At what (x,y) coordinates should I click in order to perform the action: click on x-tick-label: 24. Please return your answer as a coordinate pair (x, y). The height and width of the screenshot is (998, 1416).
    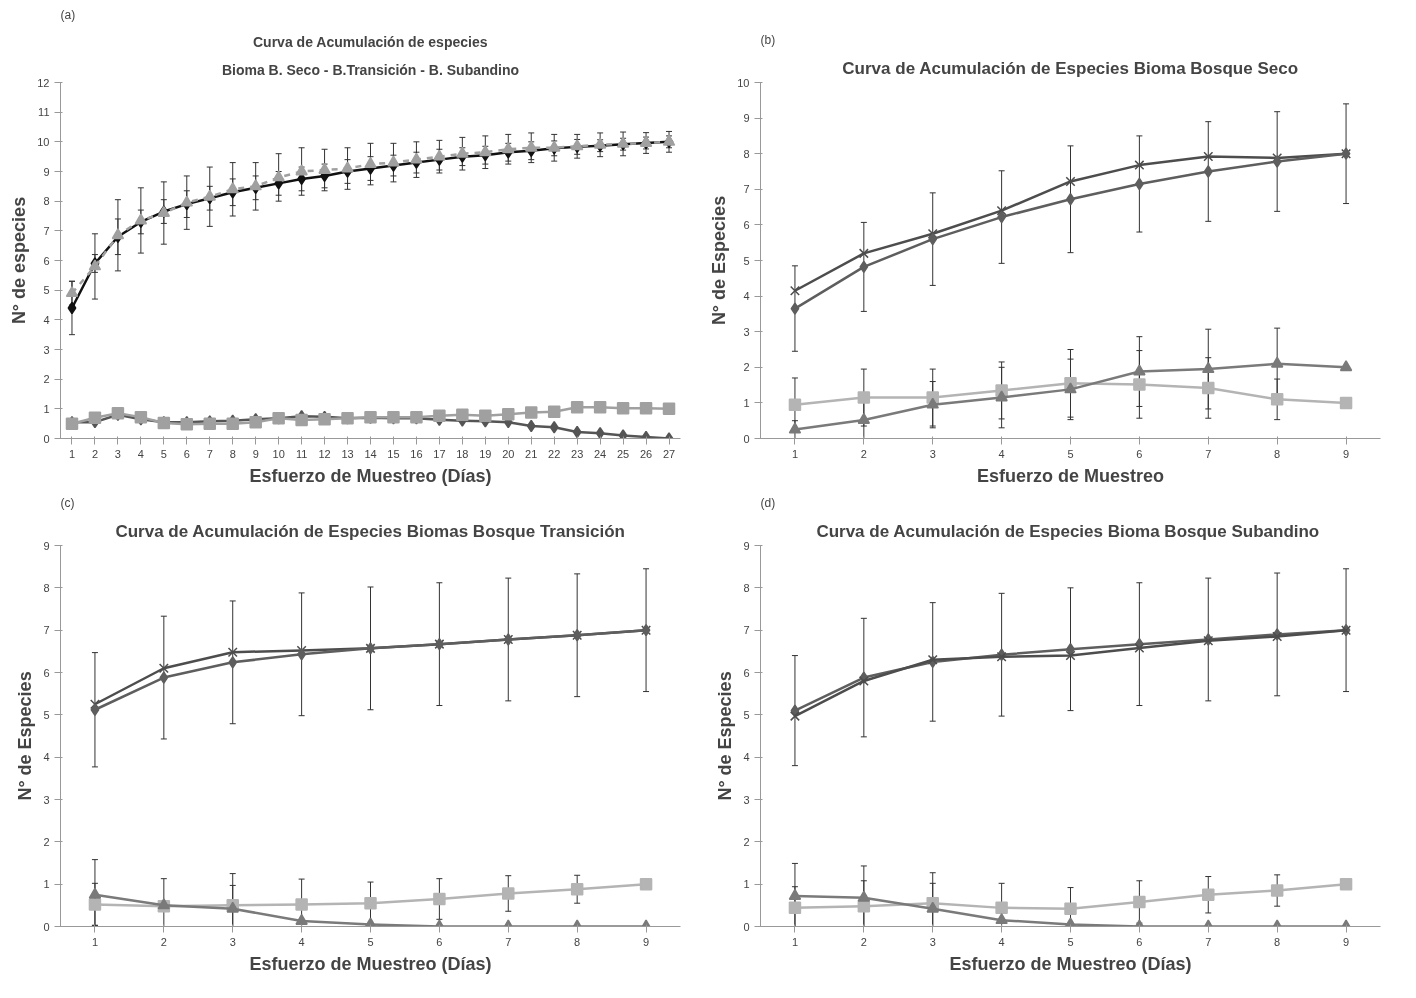
    Looking at the image, I should click on (600, 453).